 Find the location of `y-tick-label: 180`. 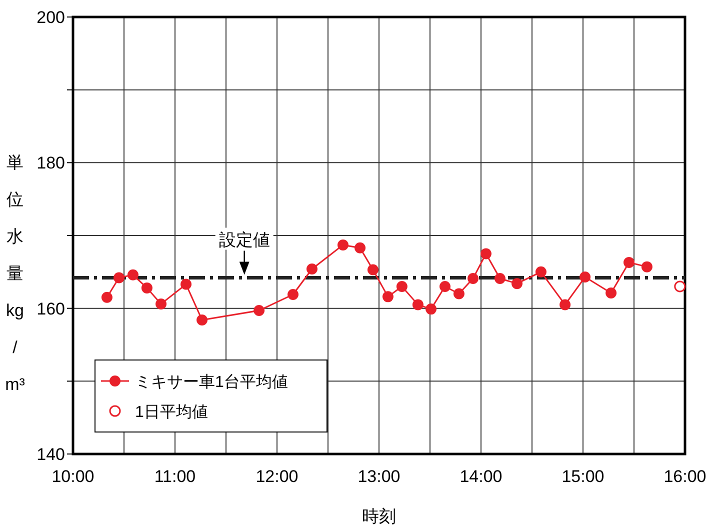

y-tick-label: 180 is located at coordinates (50, 163).